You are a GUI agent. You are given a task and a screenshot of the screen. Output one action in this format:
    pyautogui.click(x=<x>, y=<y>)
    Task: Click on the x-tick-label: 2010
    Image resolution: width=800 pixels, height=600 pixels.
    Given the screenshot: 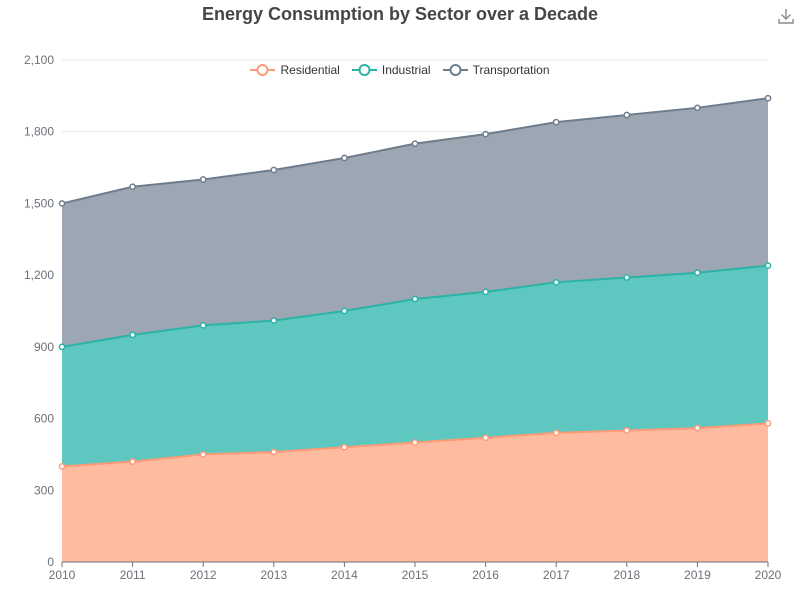 What is the action you would take?
    pyautogui.click(x=62, y=575)
    